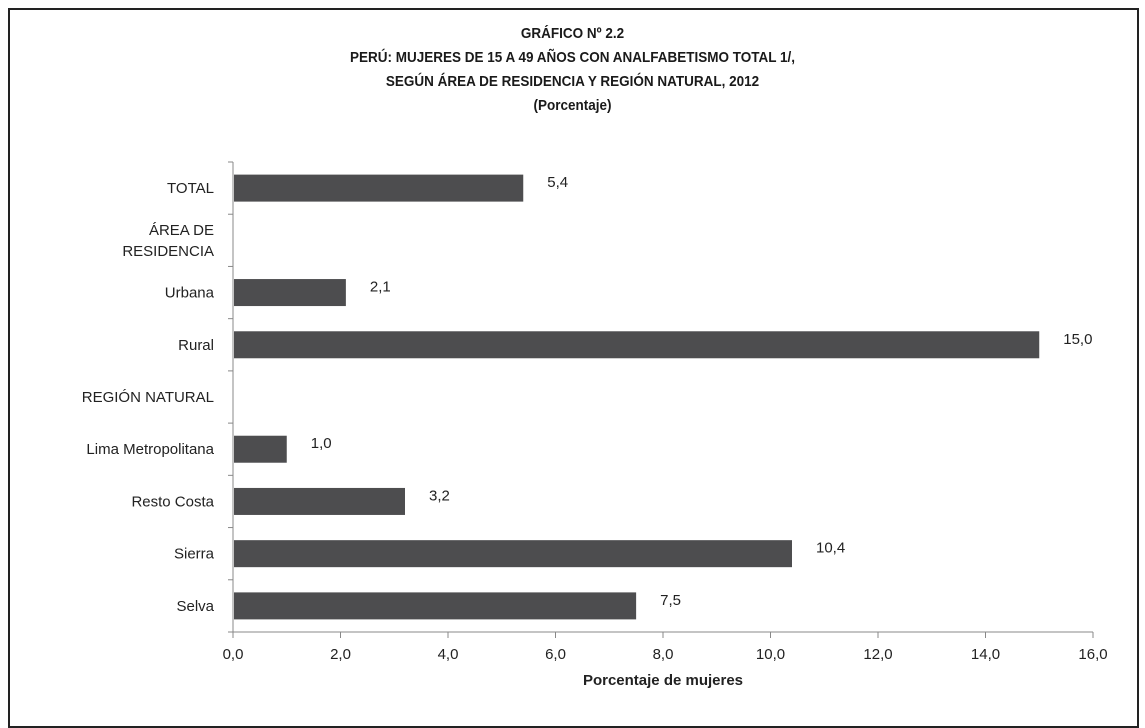  What do you see at coordinates (670, 600) in the screenshot?
I see `bar-value-label: 7,5` at bounding box center [670, 600].